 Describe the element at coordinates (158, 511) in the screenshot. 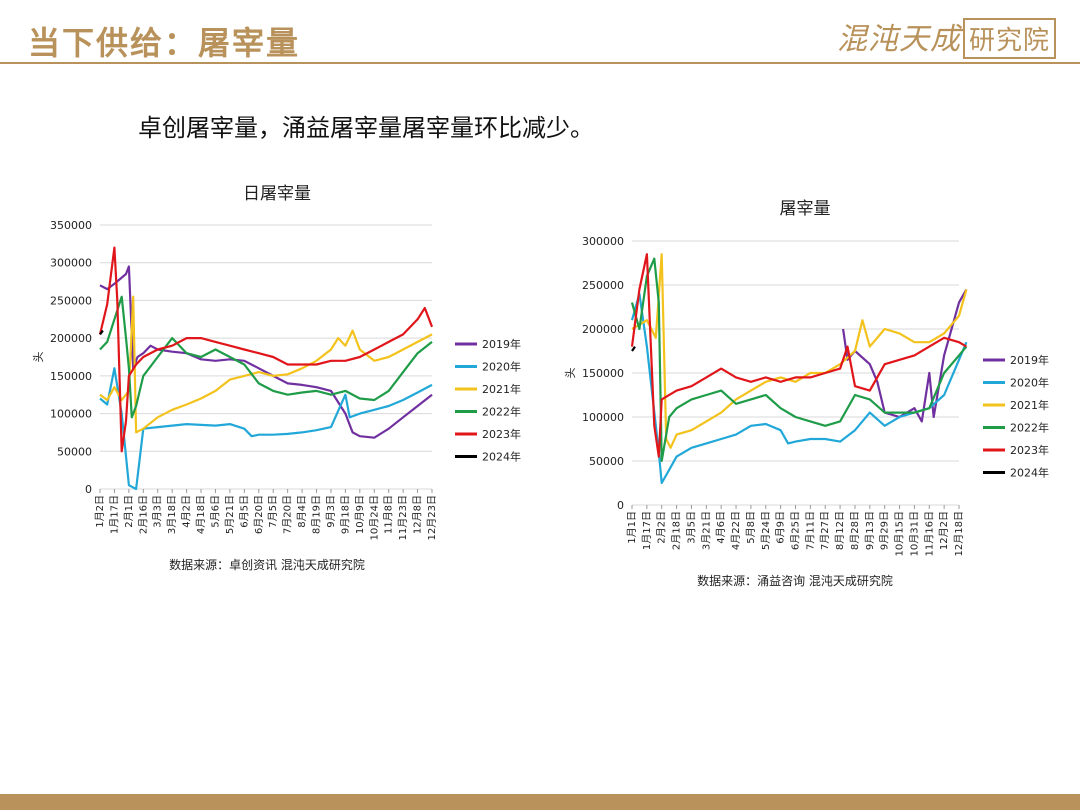

I see `x-tick-label: 3月3日` at that location.